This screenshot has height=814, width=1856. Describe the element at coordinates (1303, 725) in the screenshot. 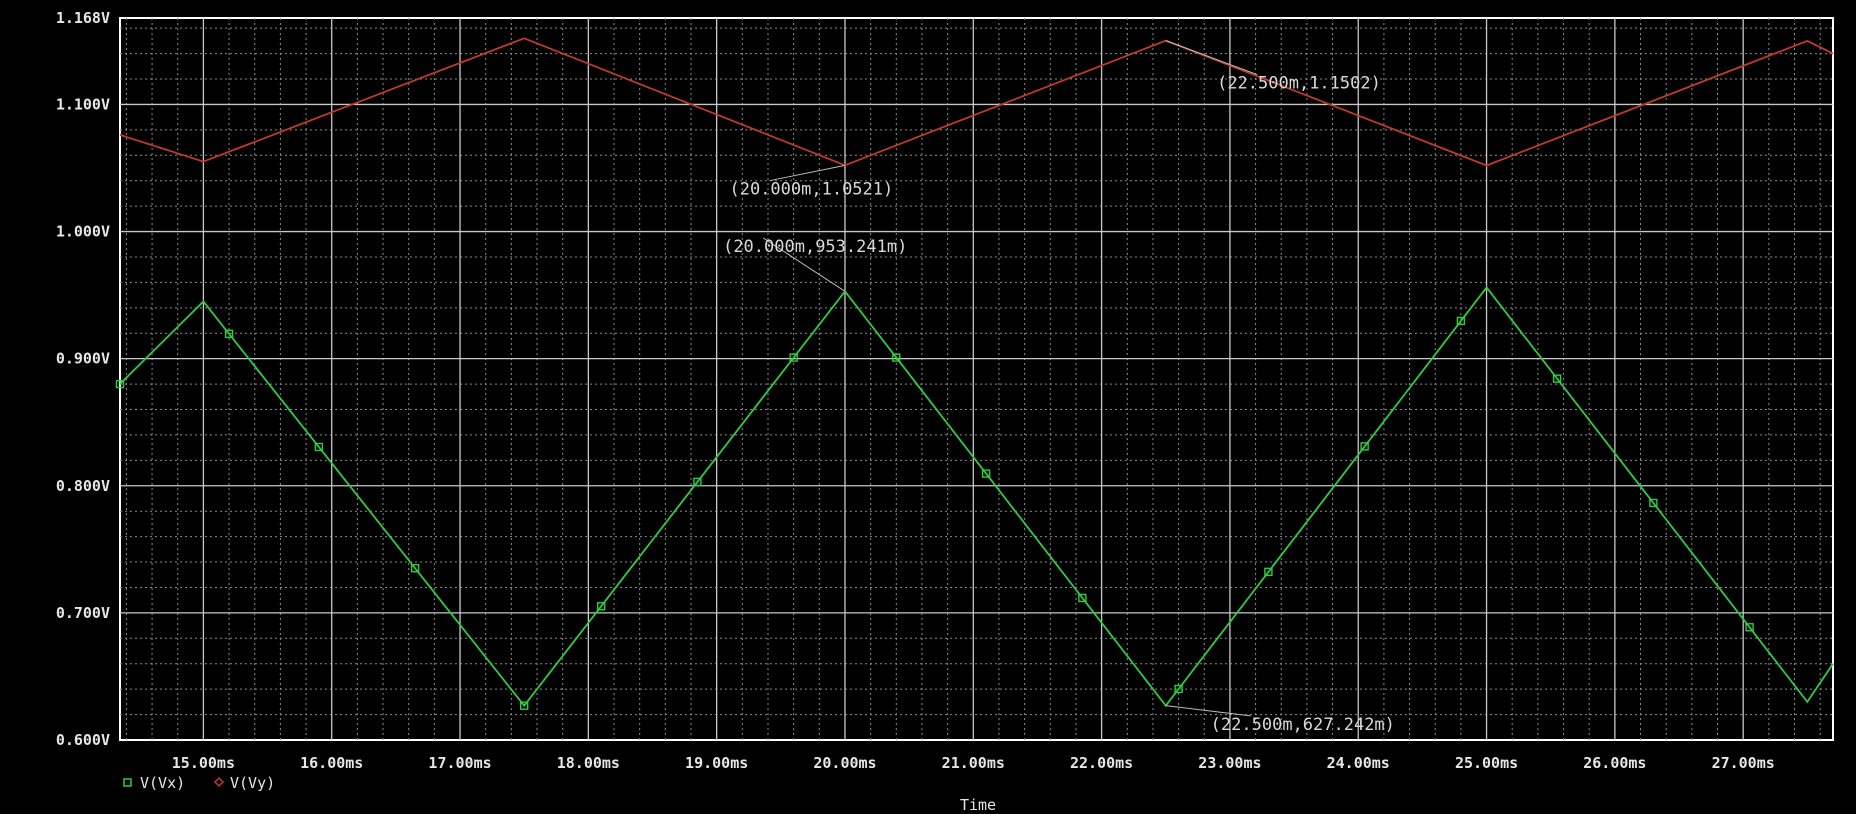

I see `annotation-label: (22.500m,627.242m)` at that location.